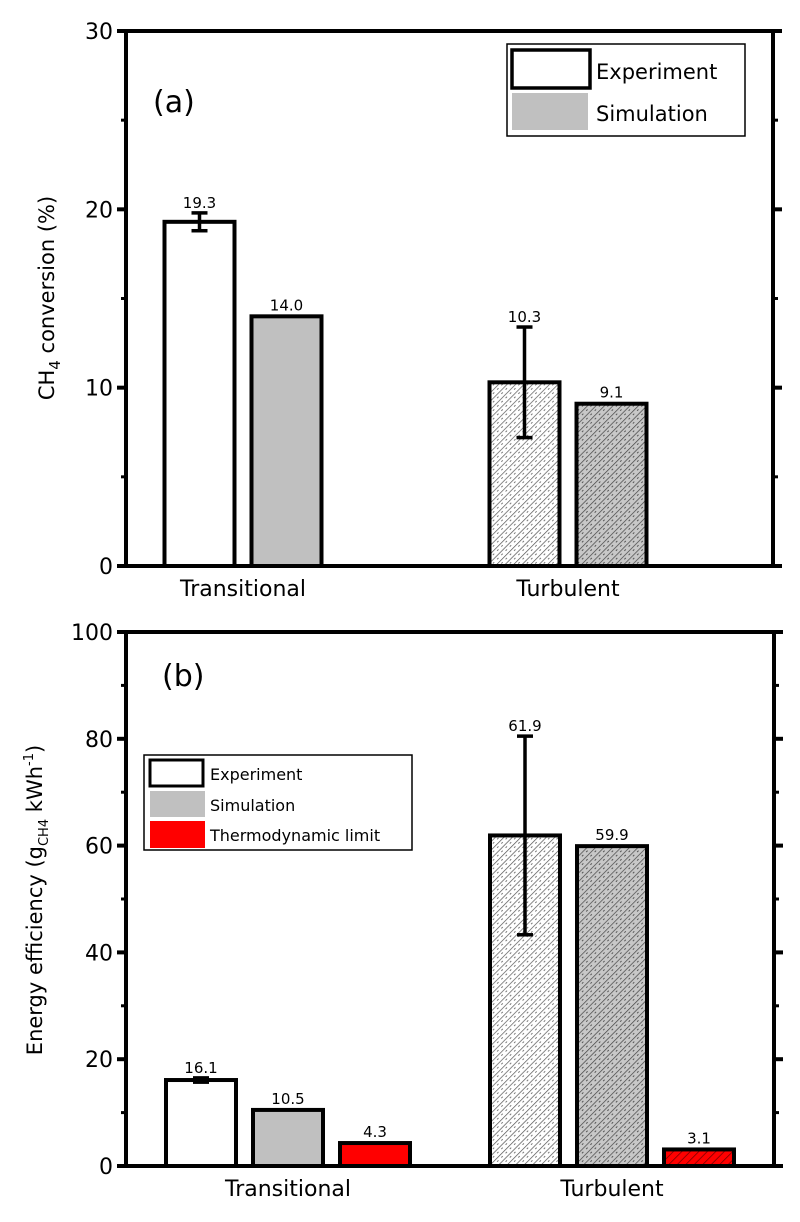 This screenshot has height=1222, width=800. I want to click on y-tick-label: 100, so click(92, 633).